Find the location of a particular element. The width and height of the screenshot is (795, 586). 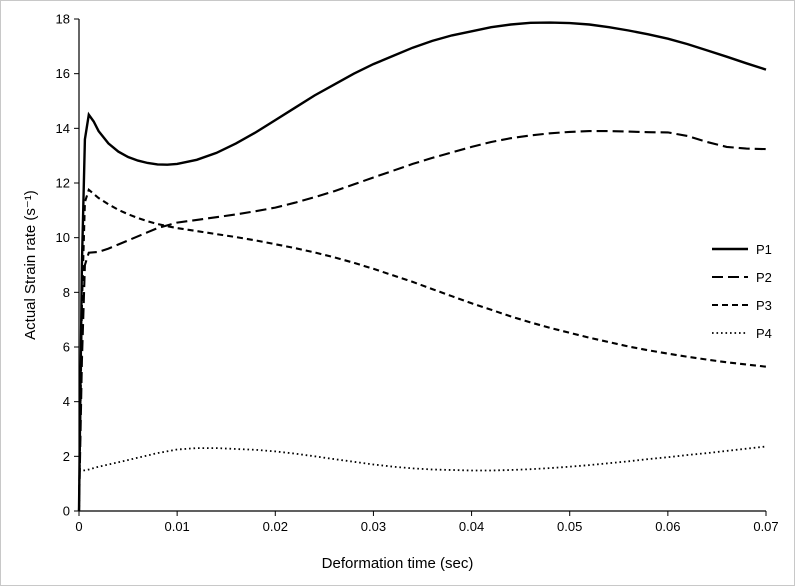

x-tick-label: 0.07 is located at coordinates (765, 526).